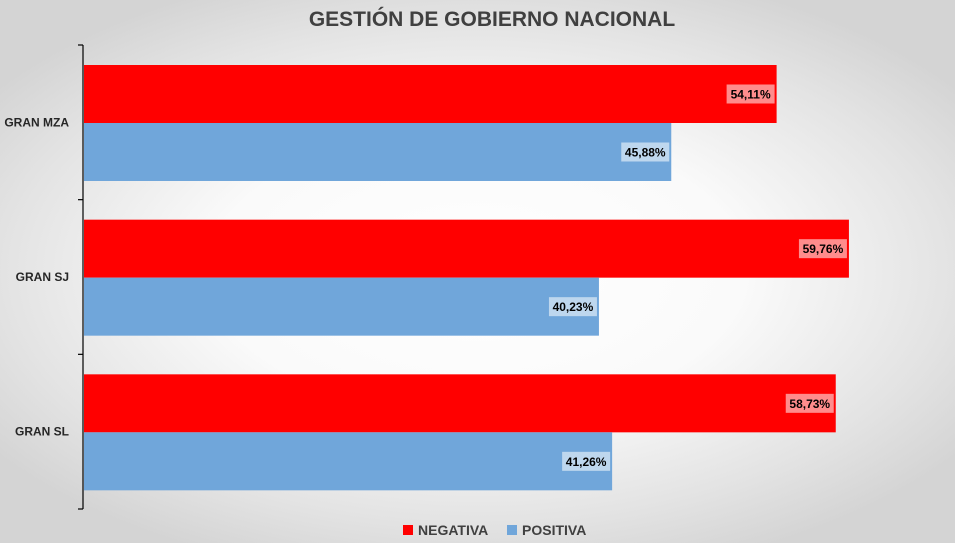  I want to click on category-label: GRAN SL, so click(42, 432).